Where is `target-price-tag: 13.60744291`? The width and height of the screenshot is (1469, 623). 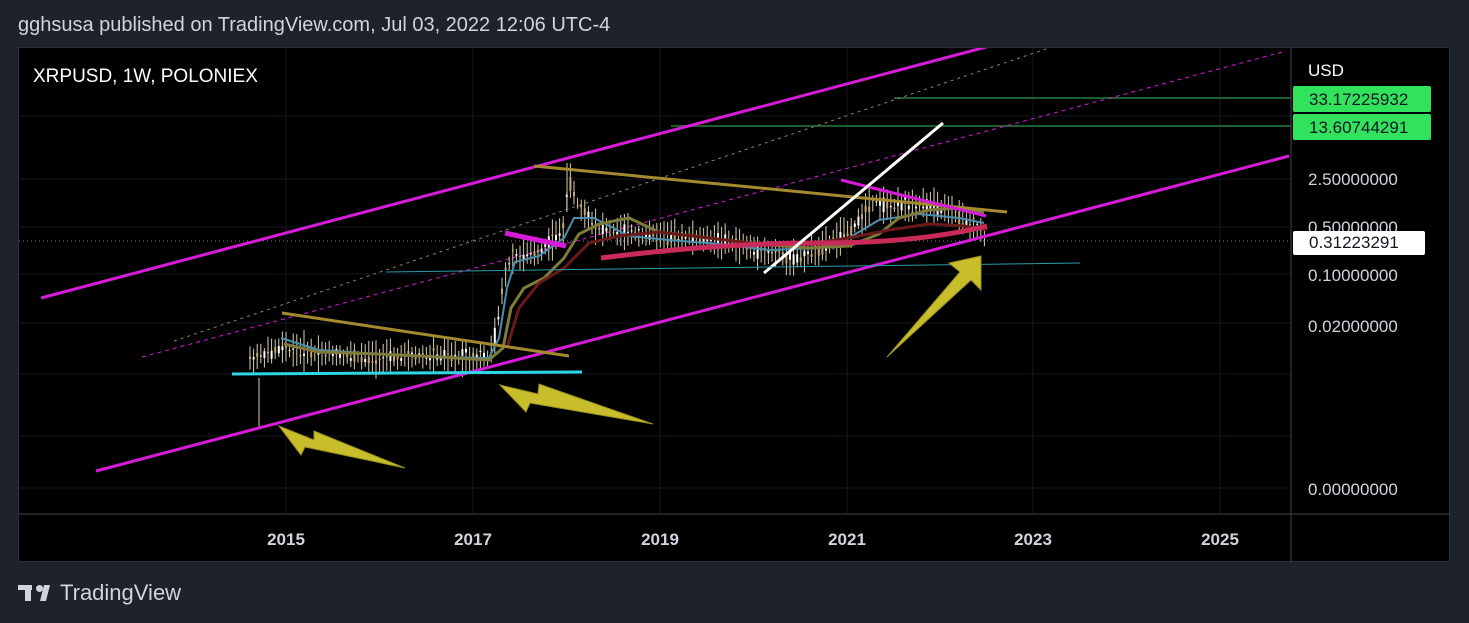 target-price-tag: 13.60744291 is located at coordinates (1362, 127).